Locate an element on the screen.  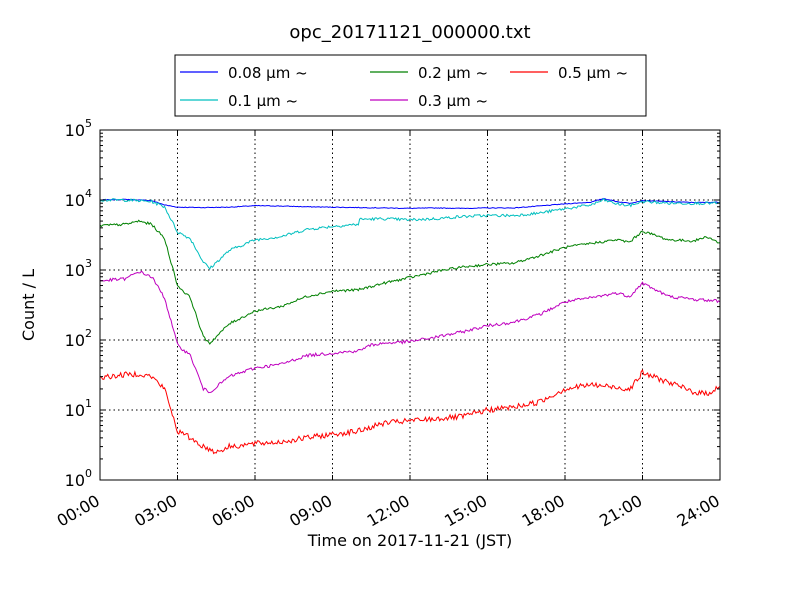
x-axis-label: Time on 2017-11-21 (JST) is located at coordinates (409, 540).